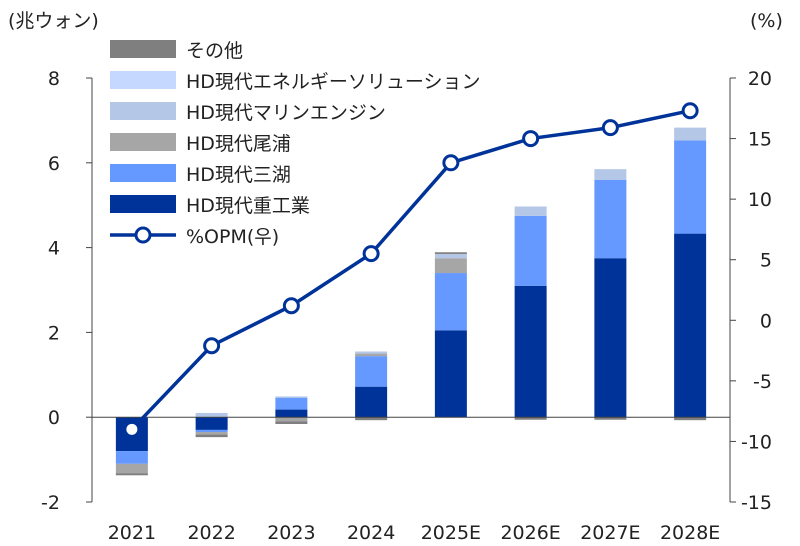  Describe the element at coordinates (760, 140) in the screenshot. I see `right-tick-label: 15` at that location.